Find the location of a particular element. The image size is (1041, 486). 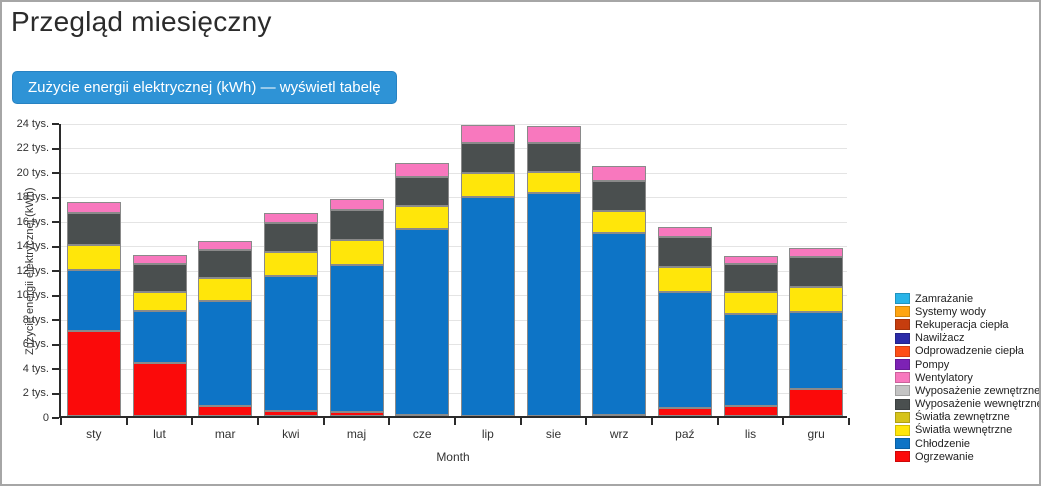

legend-label: Systemy wody is located at coordinates (950, 311).